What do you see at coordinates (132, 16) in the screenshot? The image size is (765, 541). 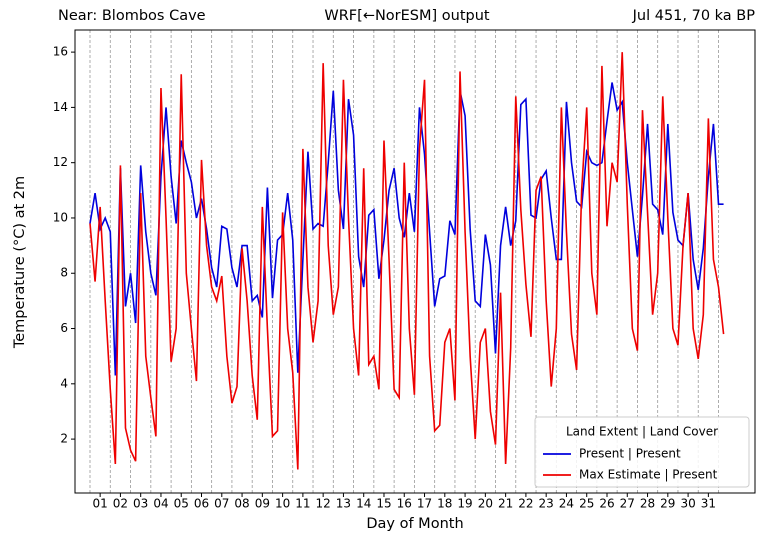 I see `chart-title-left: Near: Blombos Cave` at bounding box center [132, 16].